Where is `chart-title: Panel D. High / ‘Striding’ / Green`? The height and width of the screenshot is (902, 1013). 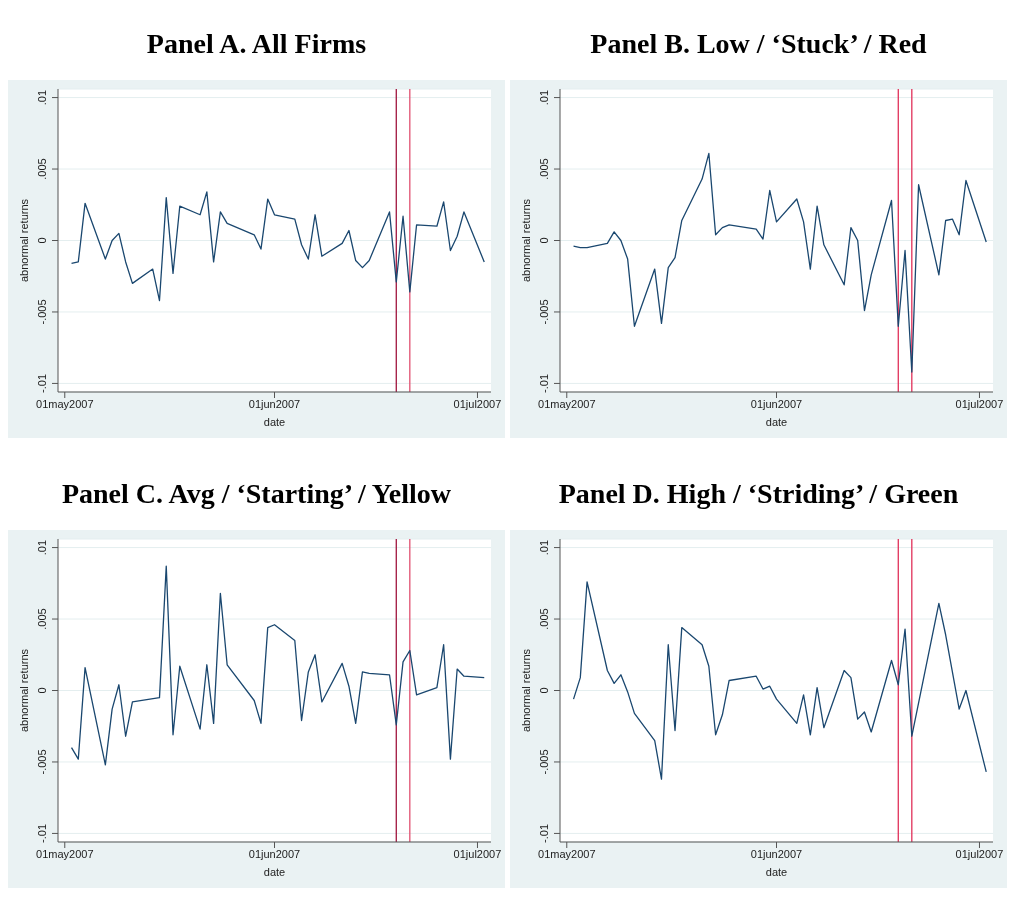 chart-title: Panel D. High / ‘Striding’ / Green is located at coordinates (758, 494).